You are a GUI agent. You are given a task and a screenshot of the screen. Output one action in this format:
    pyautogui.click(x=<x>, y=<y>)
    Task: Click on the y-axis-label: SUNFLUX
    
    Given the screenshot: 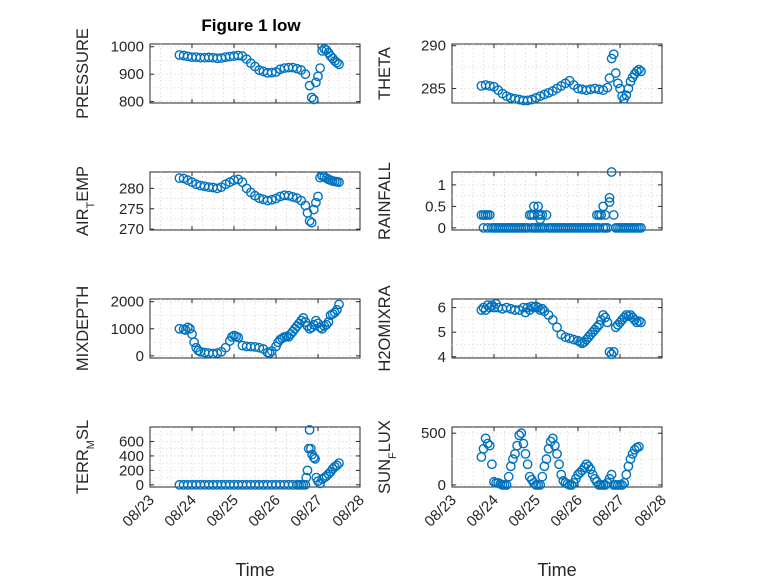 What is the action you would take?
    pyautogui.click(x=387, y=457)
    